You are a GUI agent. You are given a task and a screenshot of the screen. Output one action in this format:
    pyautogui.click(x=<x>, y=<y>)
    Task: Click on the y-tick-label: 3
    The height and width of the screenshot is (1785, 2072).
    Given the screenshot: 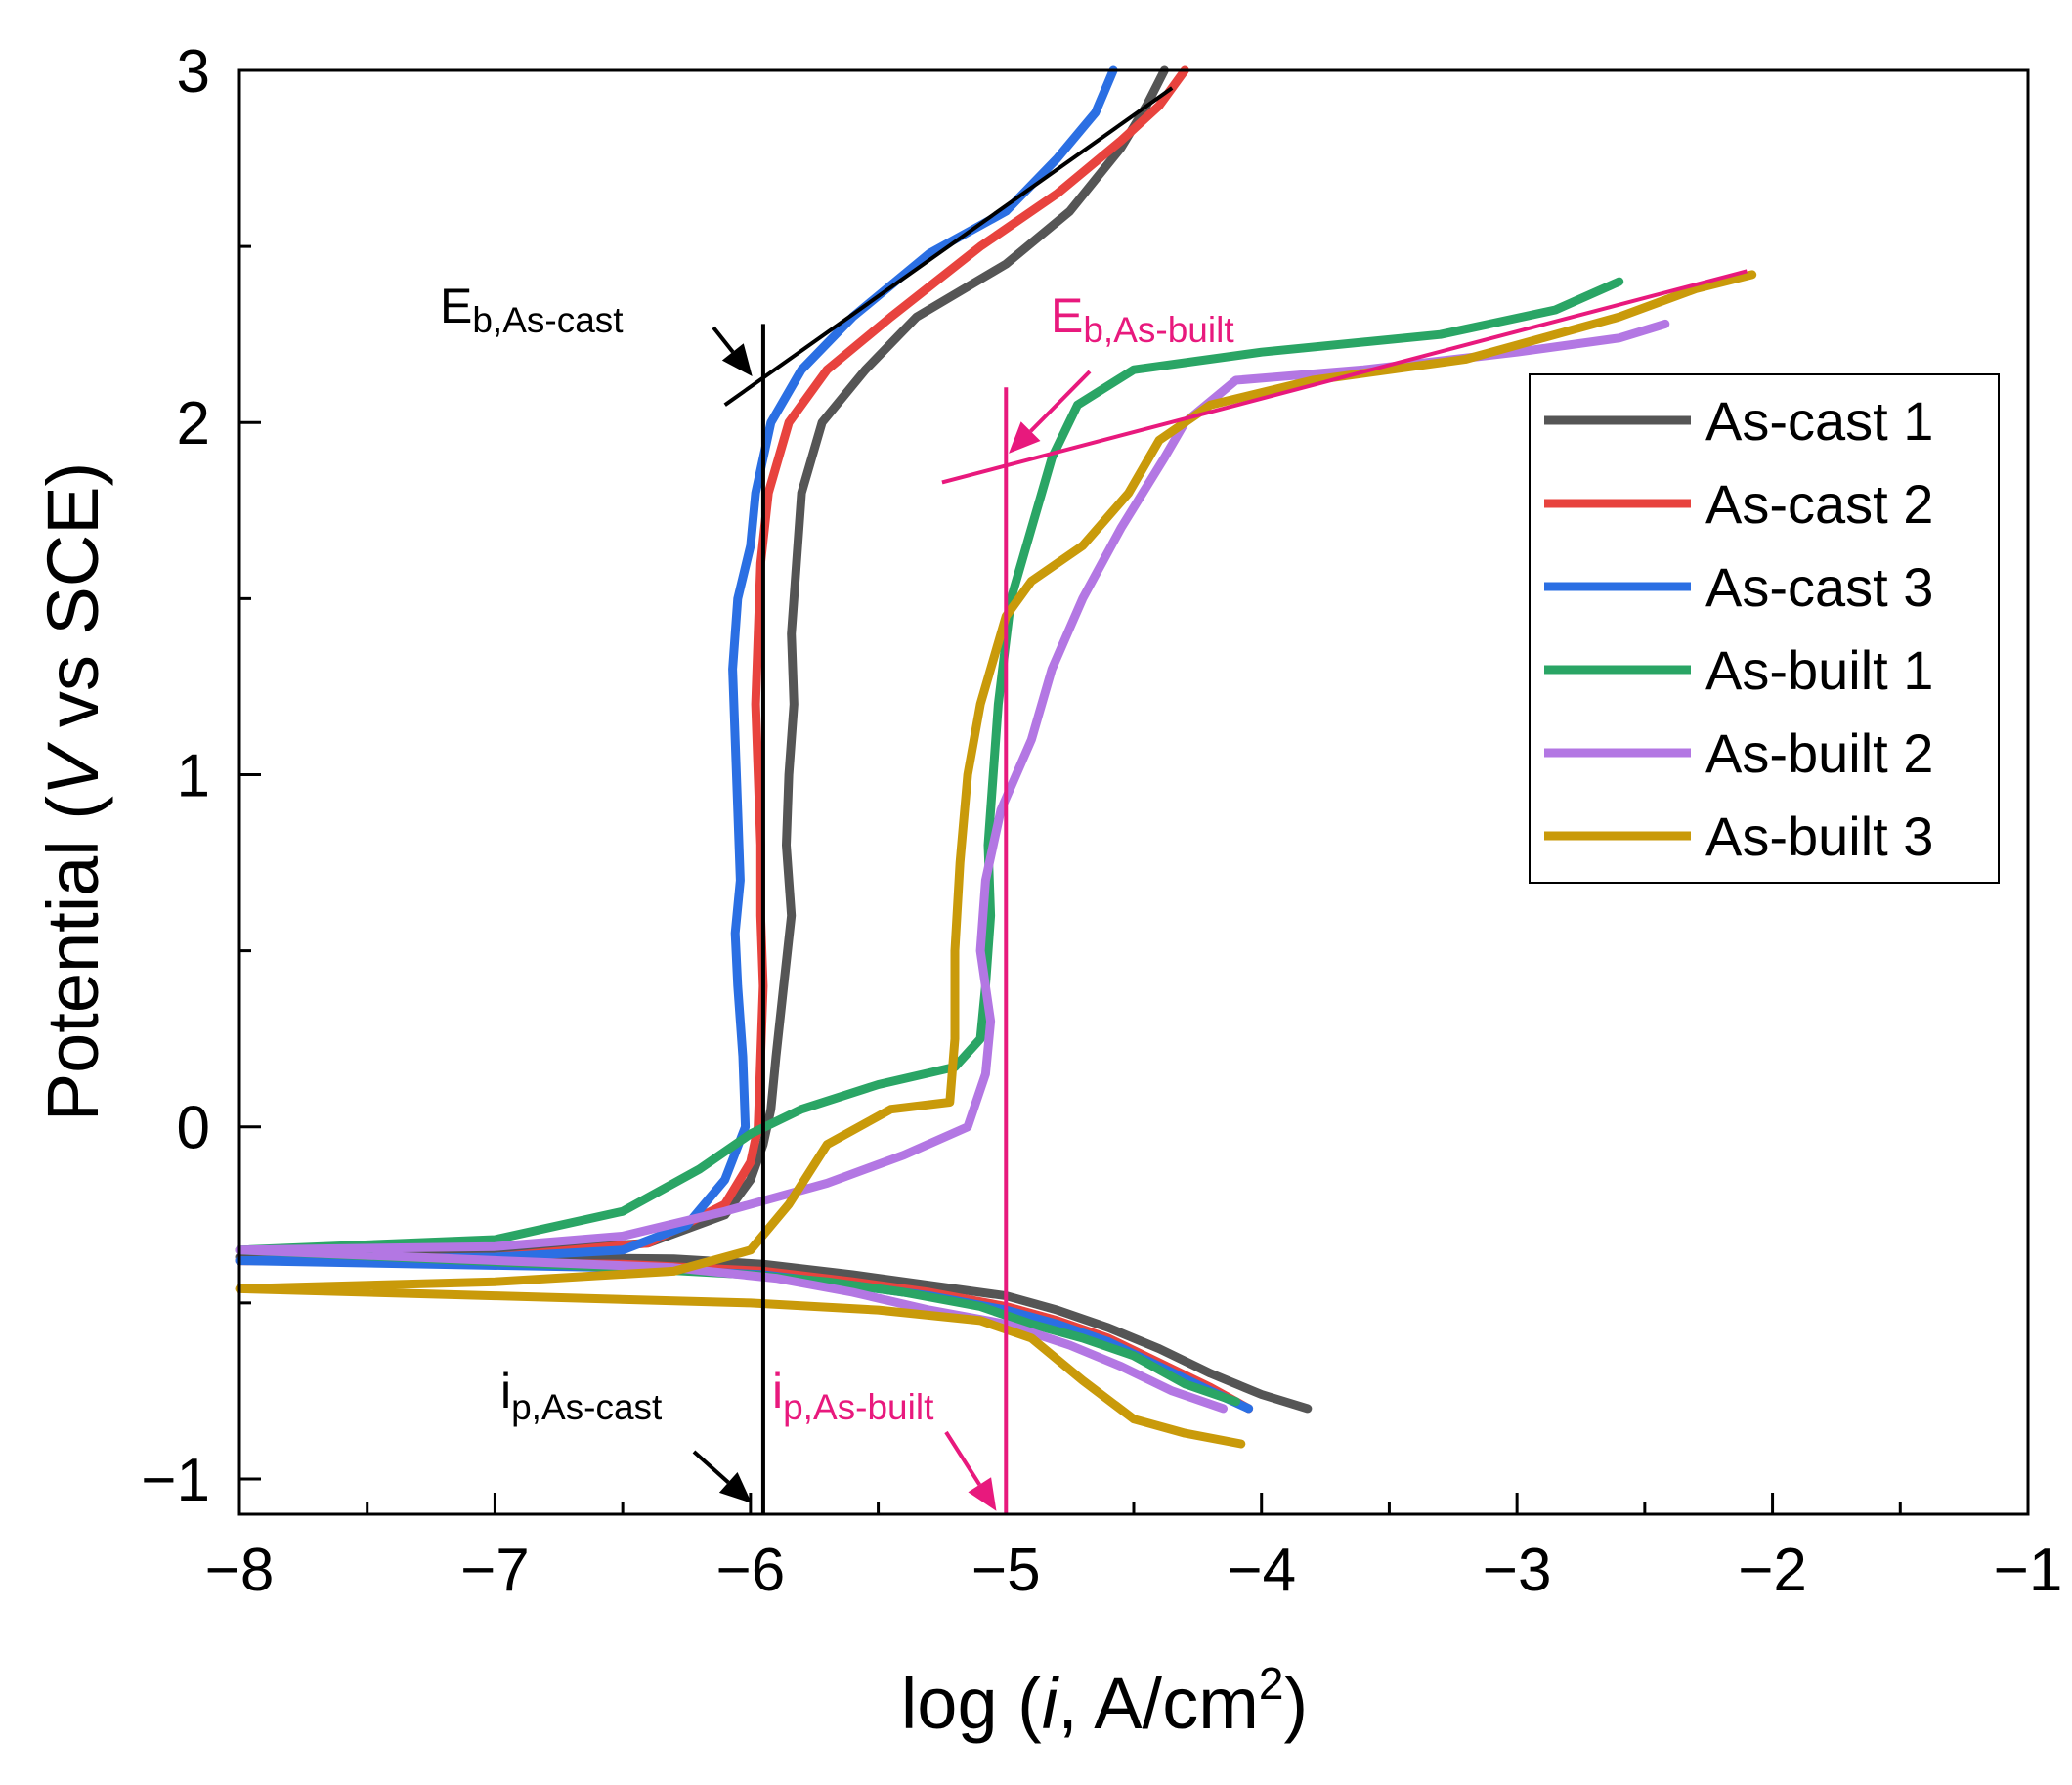 What is the action you would take?
    pyautogui.click(x=193, y=72)
    